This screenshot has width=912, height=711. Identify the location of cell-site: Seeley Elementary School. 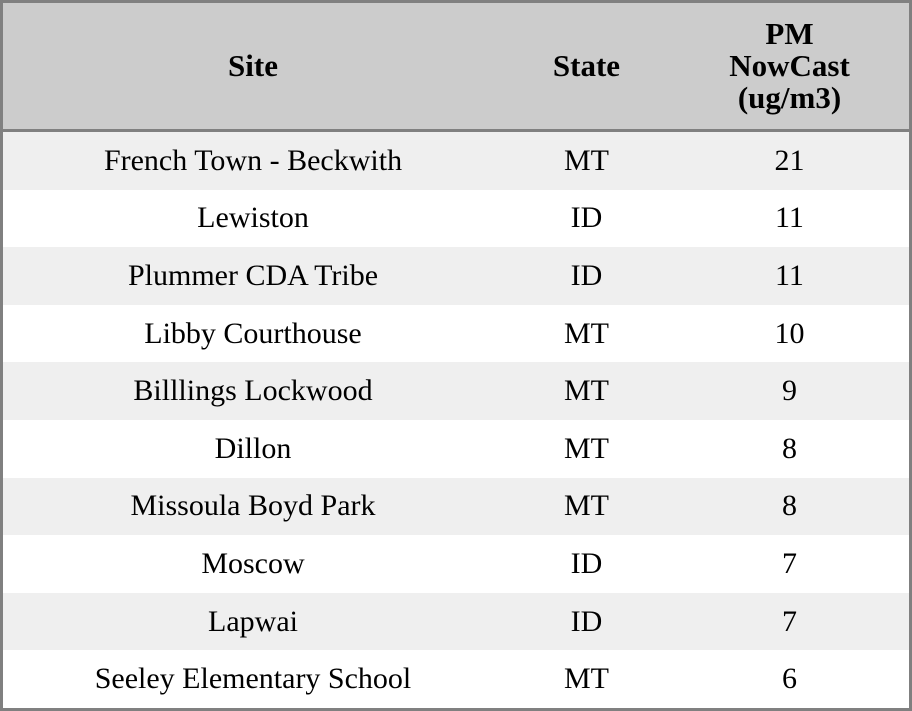
(253, 679).